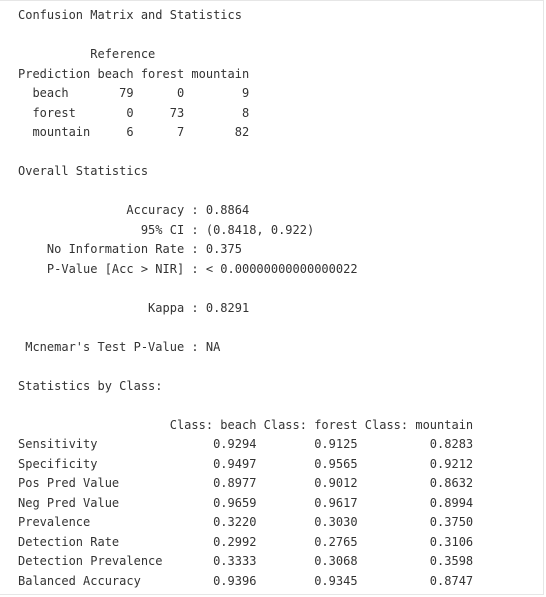 The width and height of the screenshot is (546, 597). What do you see at coordinates (87, 54) in the screenshot?
I see `line-reference-header: Reference` at bounding box center [87, 54].